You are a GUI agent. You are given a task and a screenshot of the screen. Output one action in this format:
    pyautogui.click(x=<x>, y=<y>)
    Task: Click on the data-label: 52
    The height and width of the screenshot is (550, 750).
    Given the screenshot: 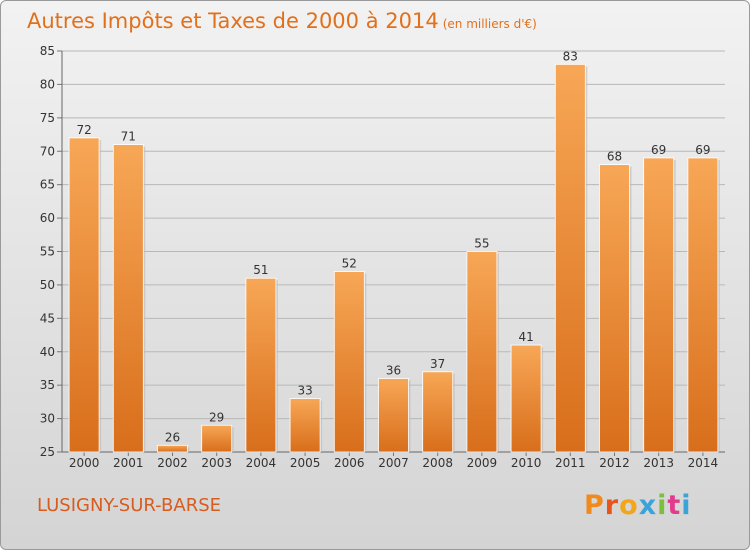 What is the action you would take?
    pyautogui.click(x=349, y=264)
    